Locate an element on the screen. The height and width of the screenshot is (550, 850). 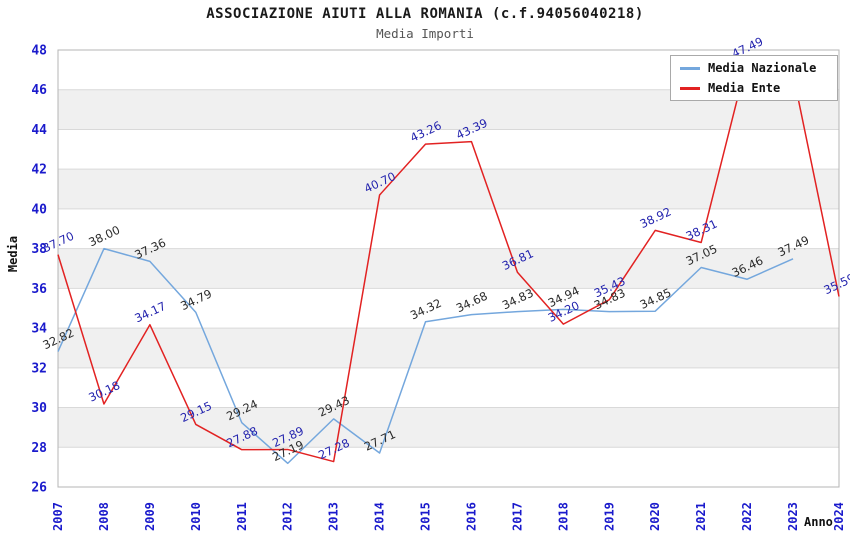
y-tick-label: 32 is located at coordinates (39, 368).